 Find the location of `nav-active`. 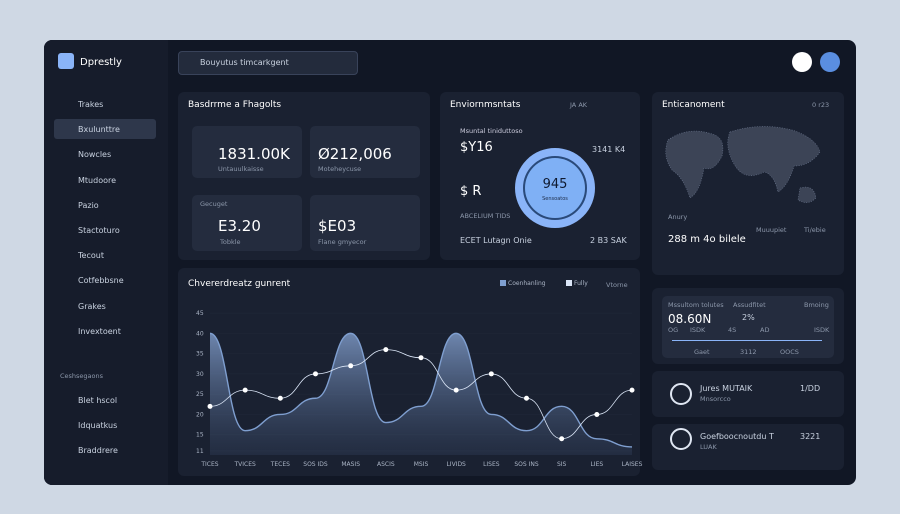

nav-active is located at coordinates (105, 129).